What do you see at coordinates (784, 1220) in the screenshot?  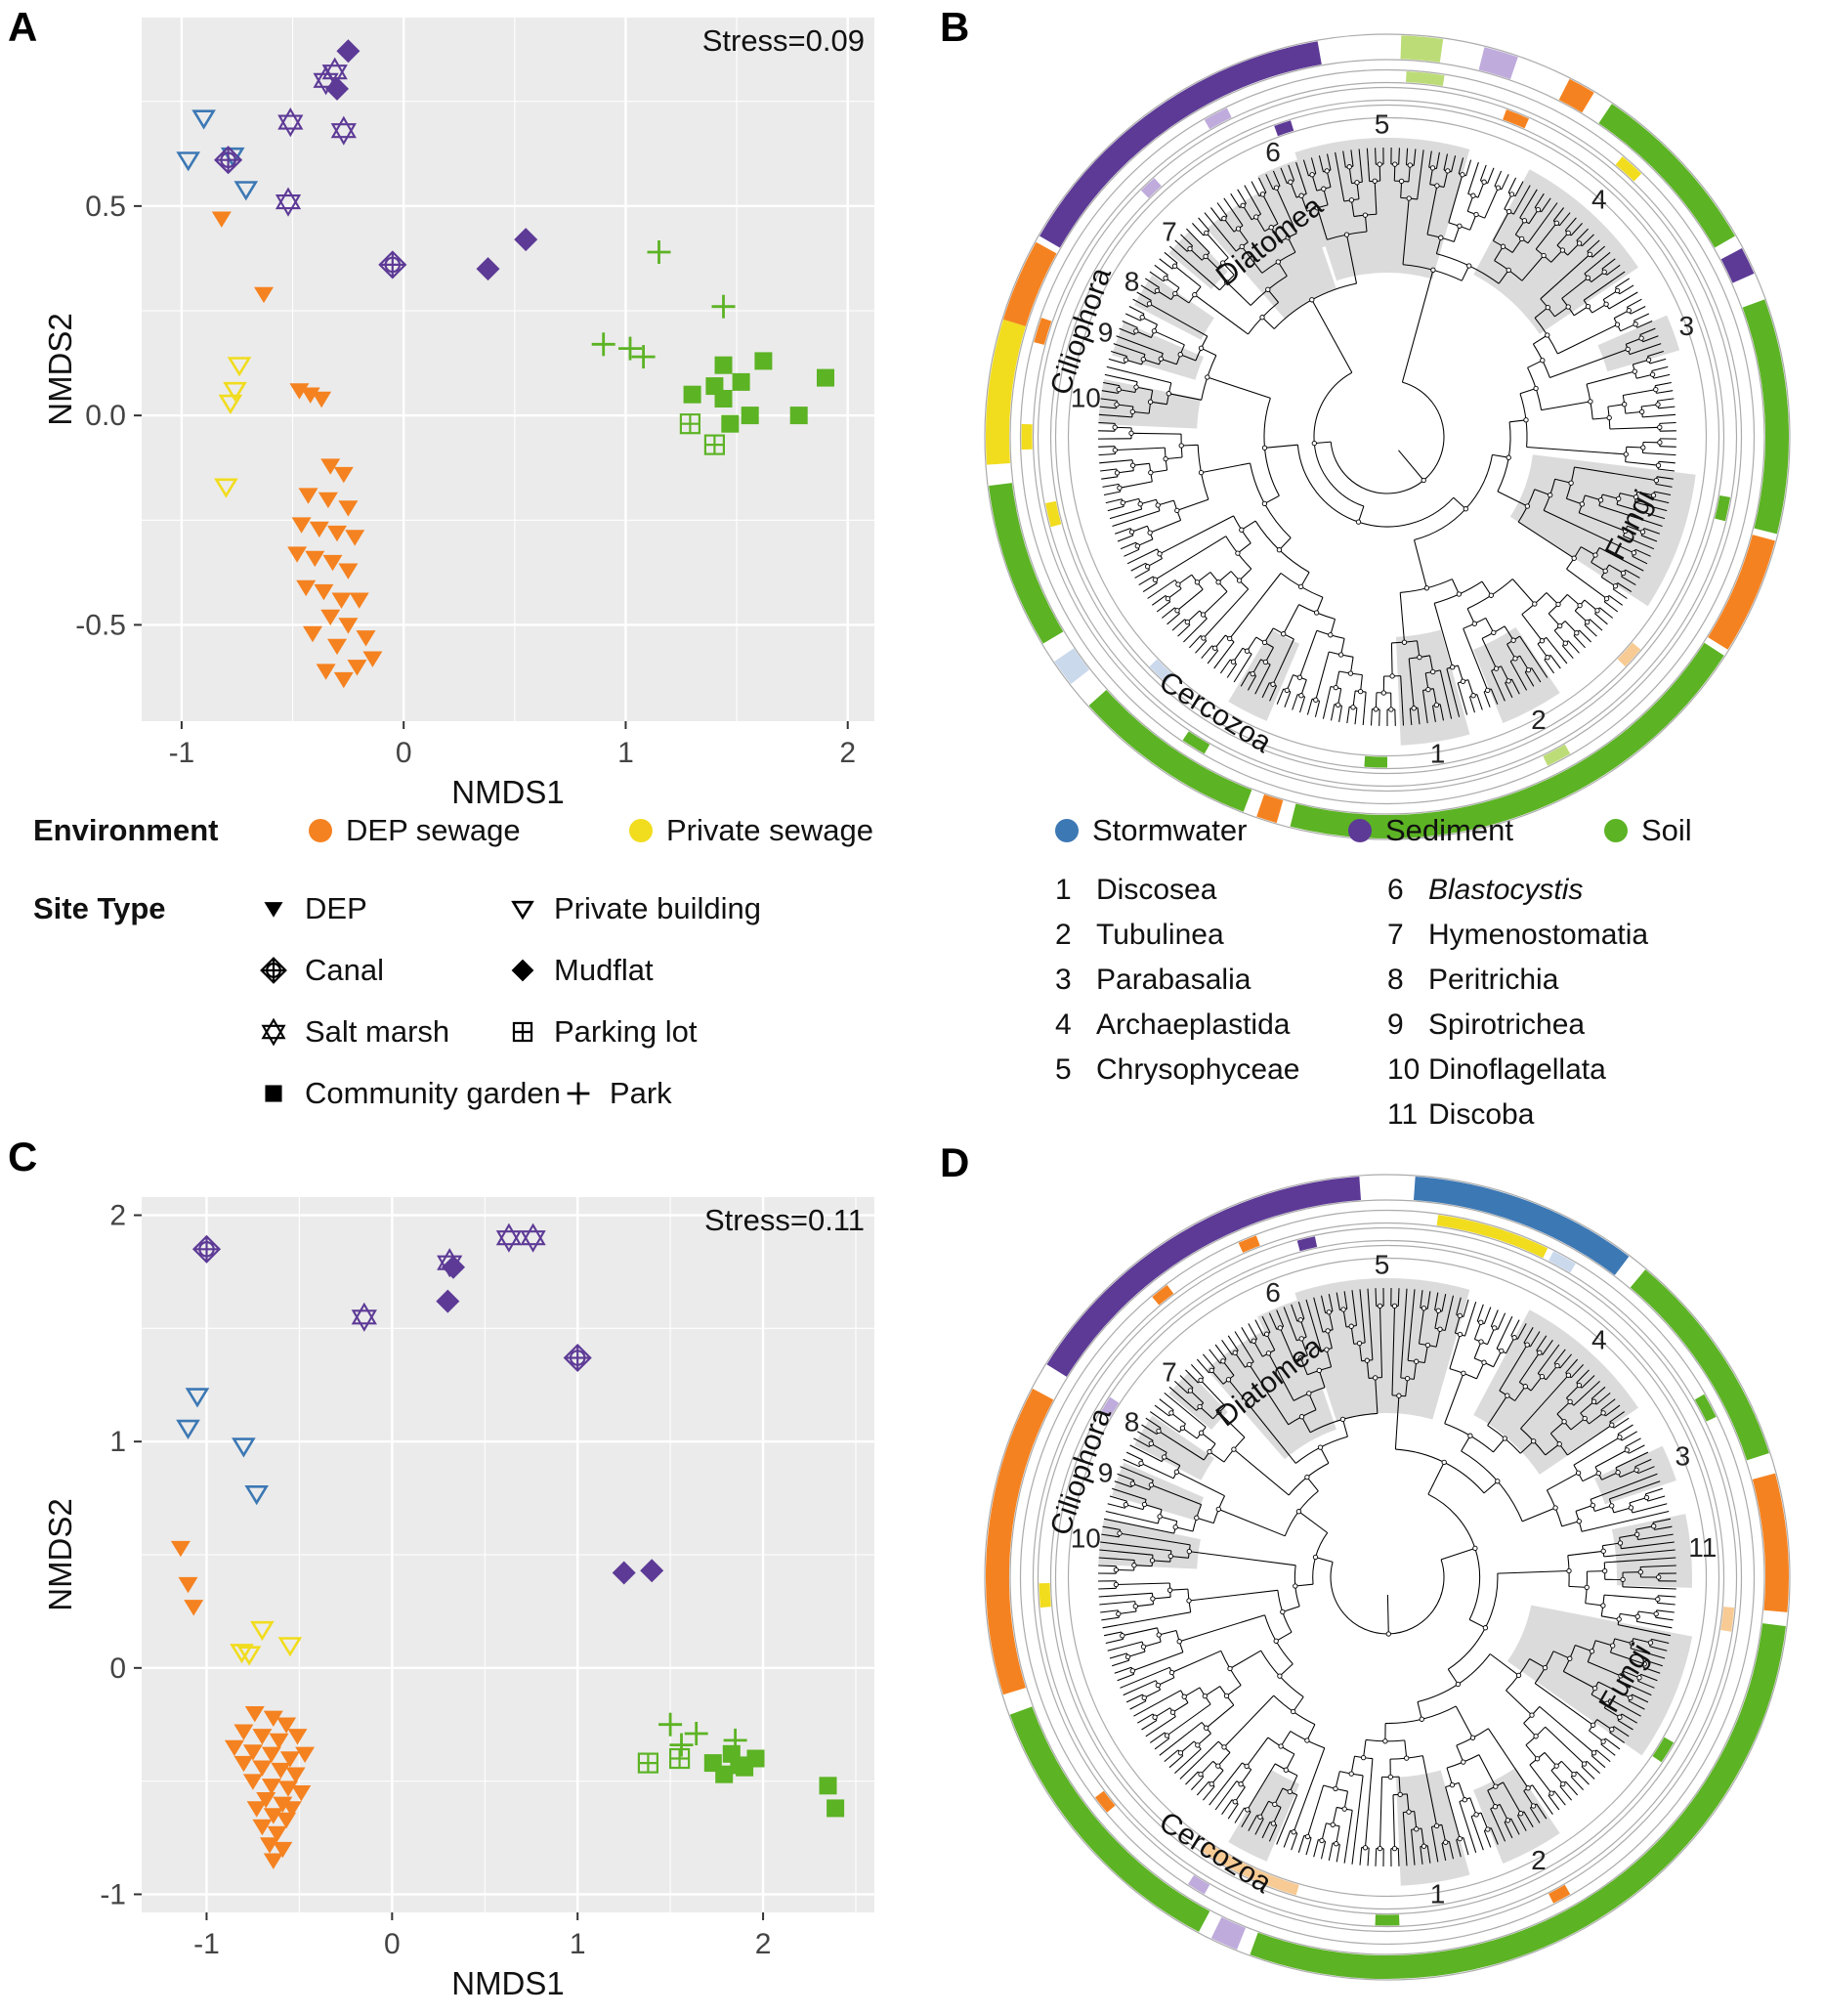 I see `svg-text: Stress=0.11` at bounding box center [784, 1220].